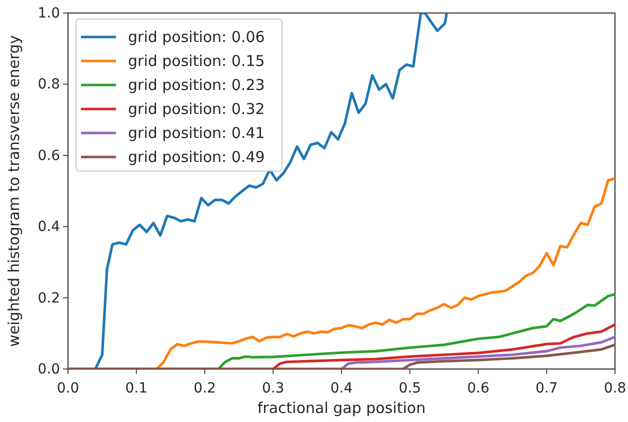 Image resolution: width=628 pixels, height=422 pixels. Describe the element at coordinates (196, 109) in the screenshot. I see `legend-label: grid position: 0.32` at that location.